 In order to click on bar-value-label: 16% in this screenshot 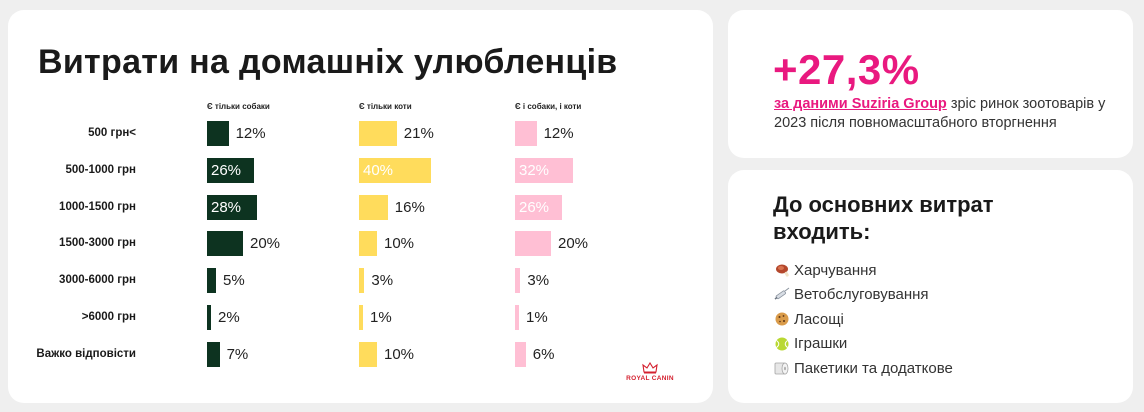, I will do `click(409, 207)`.